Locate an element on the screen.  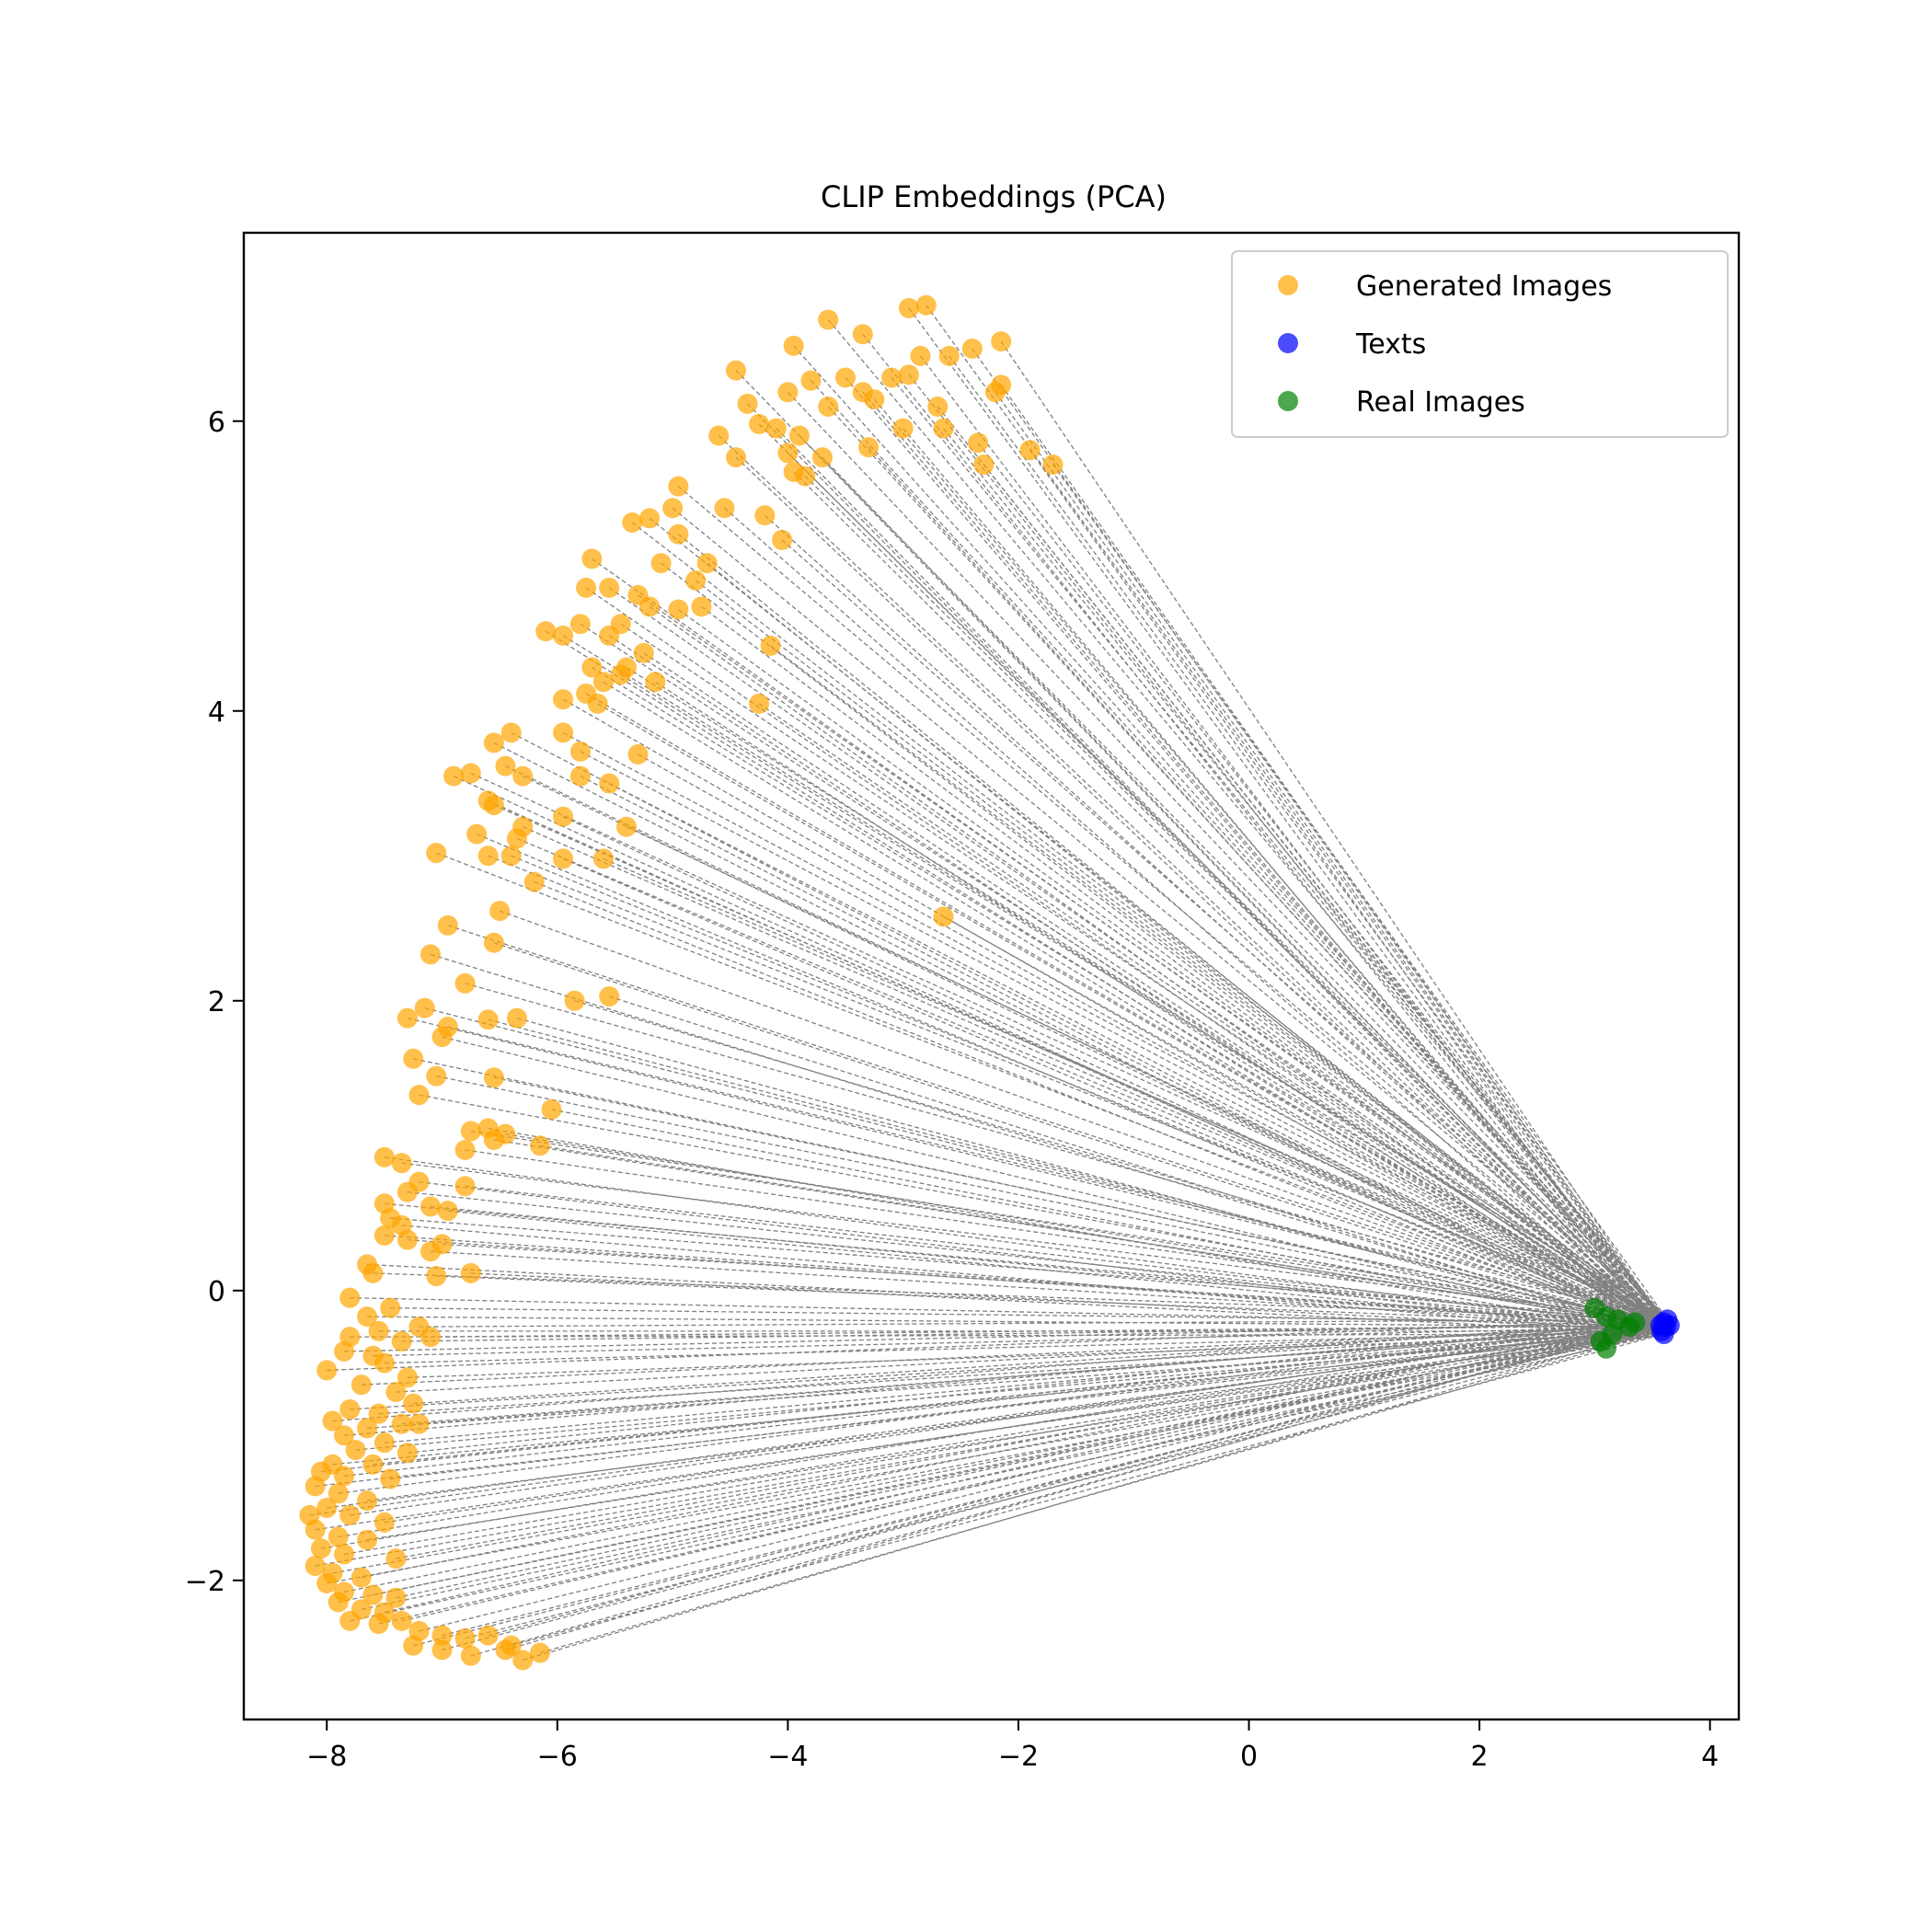
x-tick-label: −4 is located at coordinates (787, 1757).